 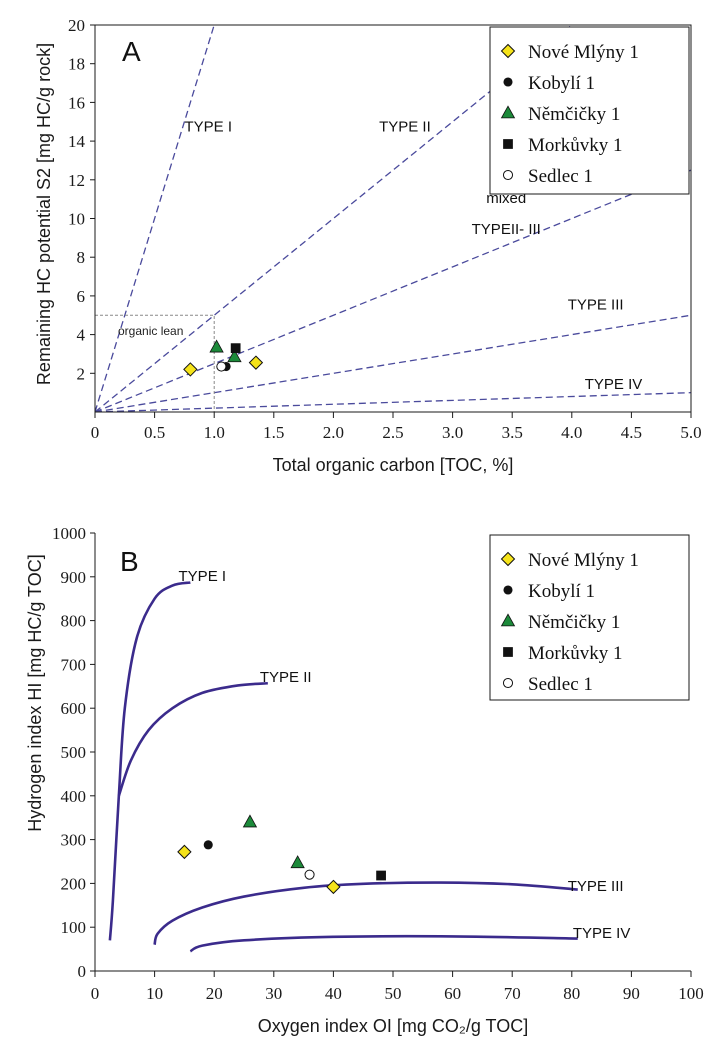 I want to click on region-label: TYPE III, so click(x=596, y=304).